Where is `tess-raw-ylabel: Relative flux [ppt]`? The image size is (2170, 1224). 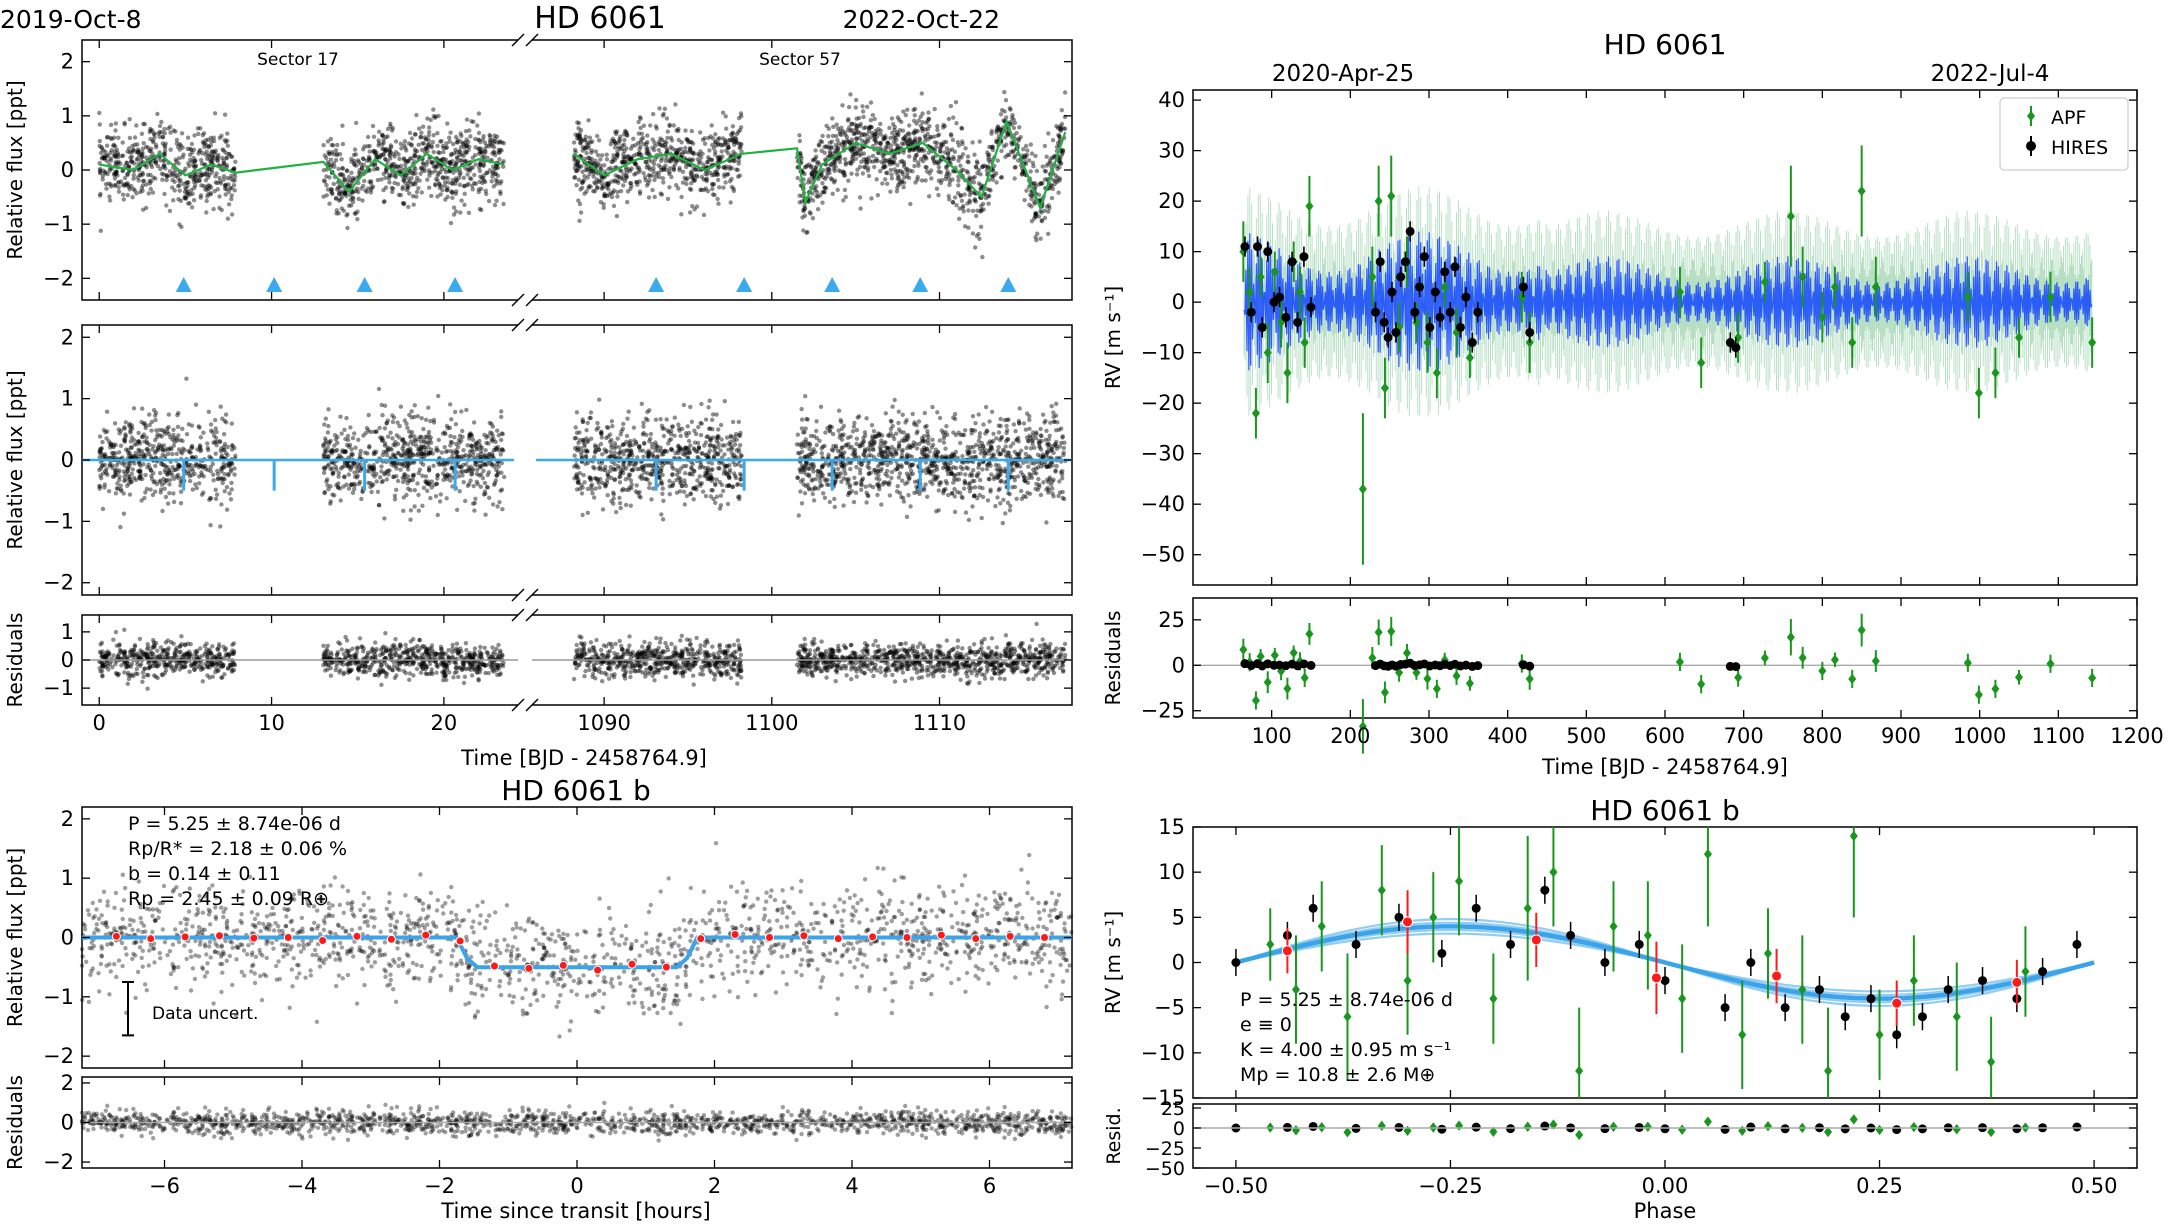
tess-raw-ylabel: Relative flux [ppt] is located at coordinates (15, 169).